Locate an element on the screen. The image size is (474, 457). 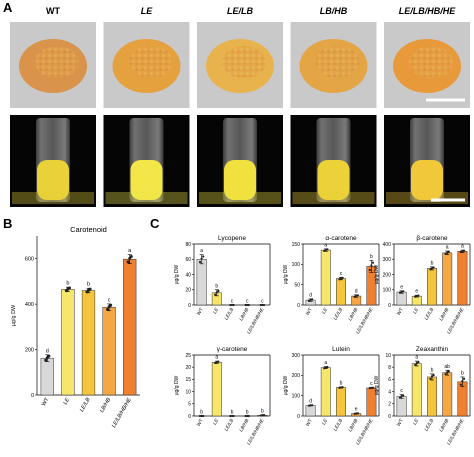
chart-title: Lycopene is located at coordinates (232, 238).